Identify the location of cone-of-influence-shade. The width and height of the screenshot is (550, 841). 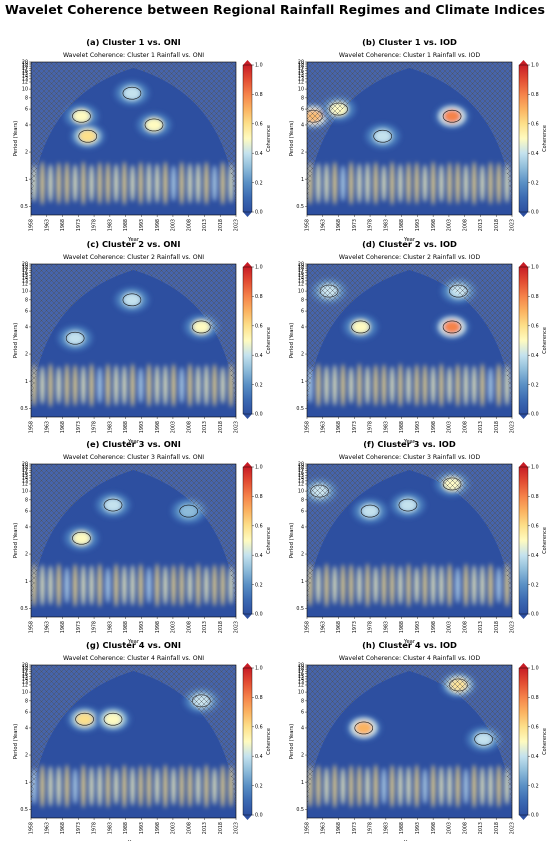
(133, 540).